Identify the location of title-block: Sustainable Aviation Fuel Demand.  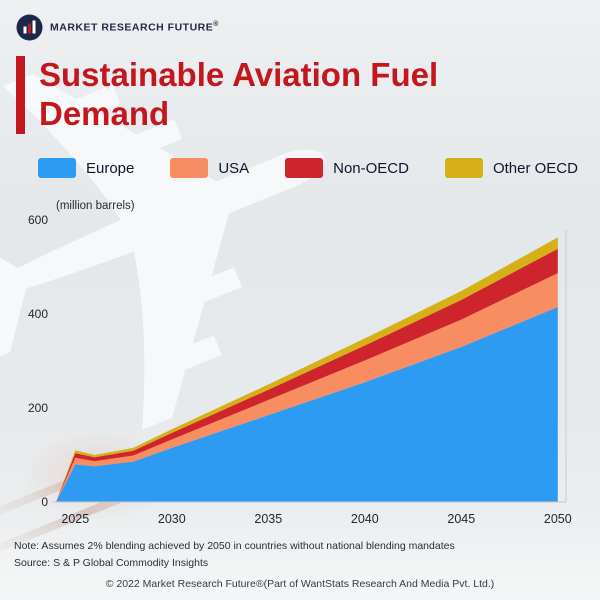
(267, 95).